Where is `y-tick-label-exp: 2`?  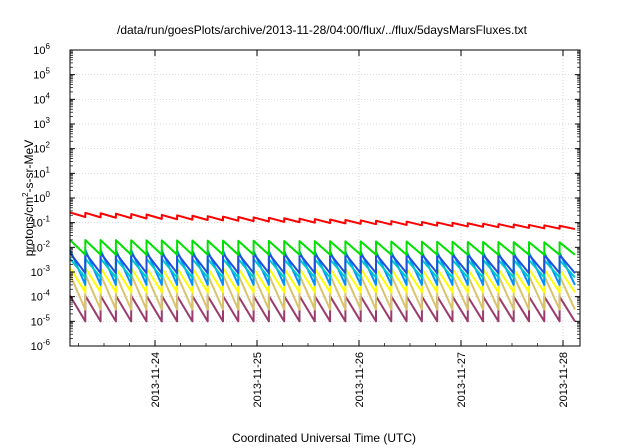 y-tick-label-exp: 2 is located at coordinates (48, 145).